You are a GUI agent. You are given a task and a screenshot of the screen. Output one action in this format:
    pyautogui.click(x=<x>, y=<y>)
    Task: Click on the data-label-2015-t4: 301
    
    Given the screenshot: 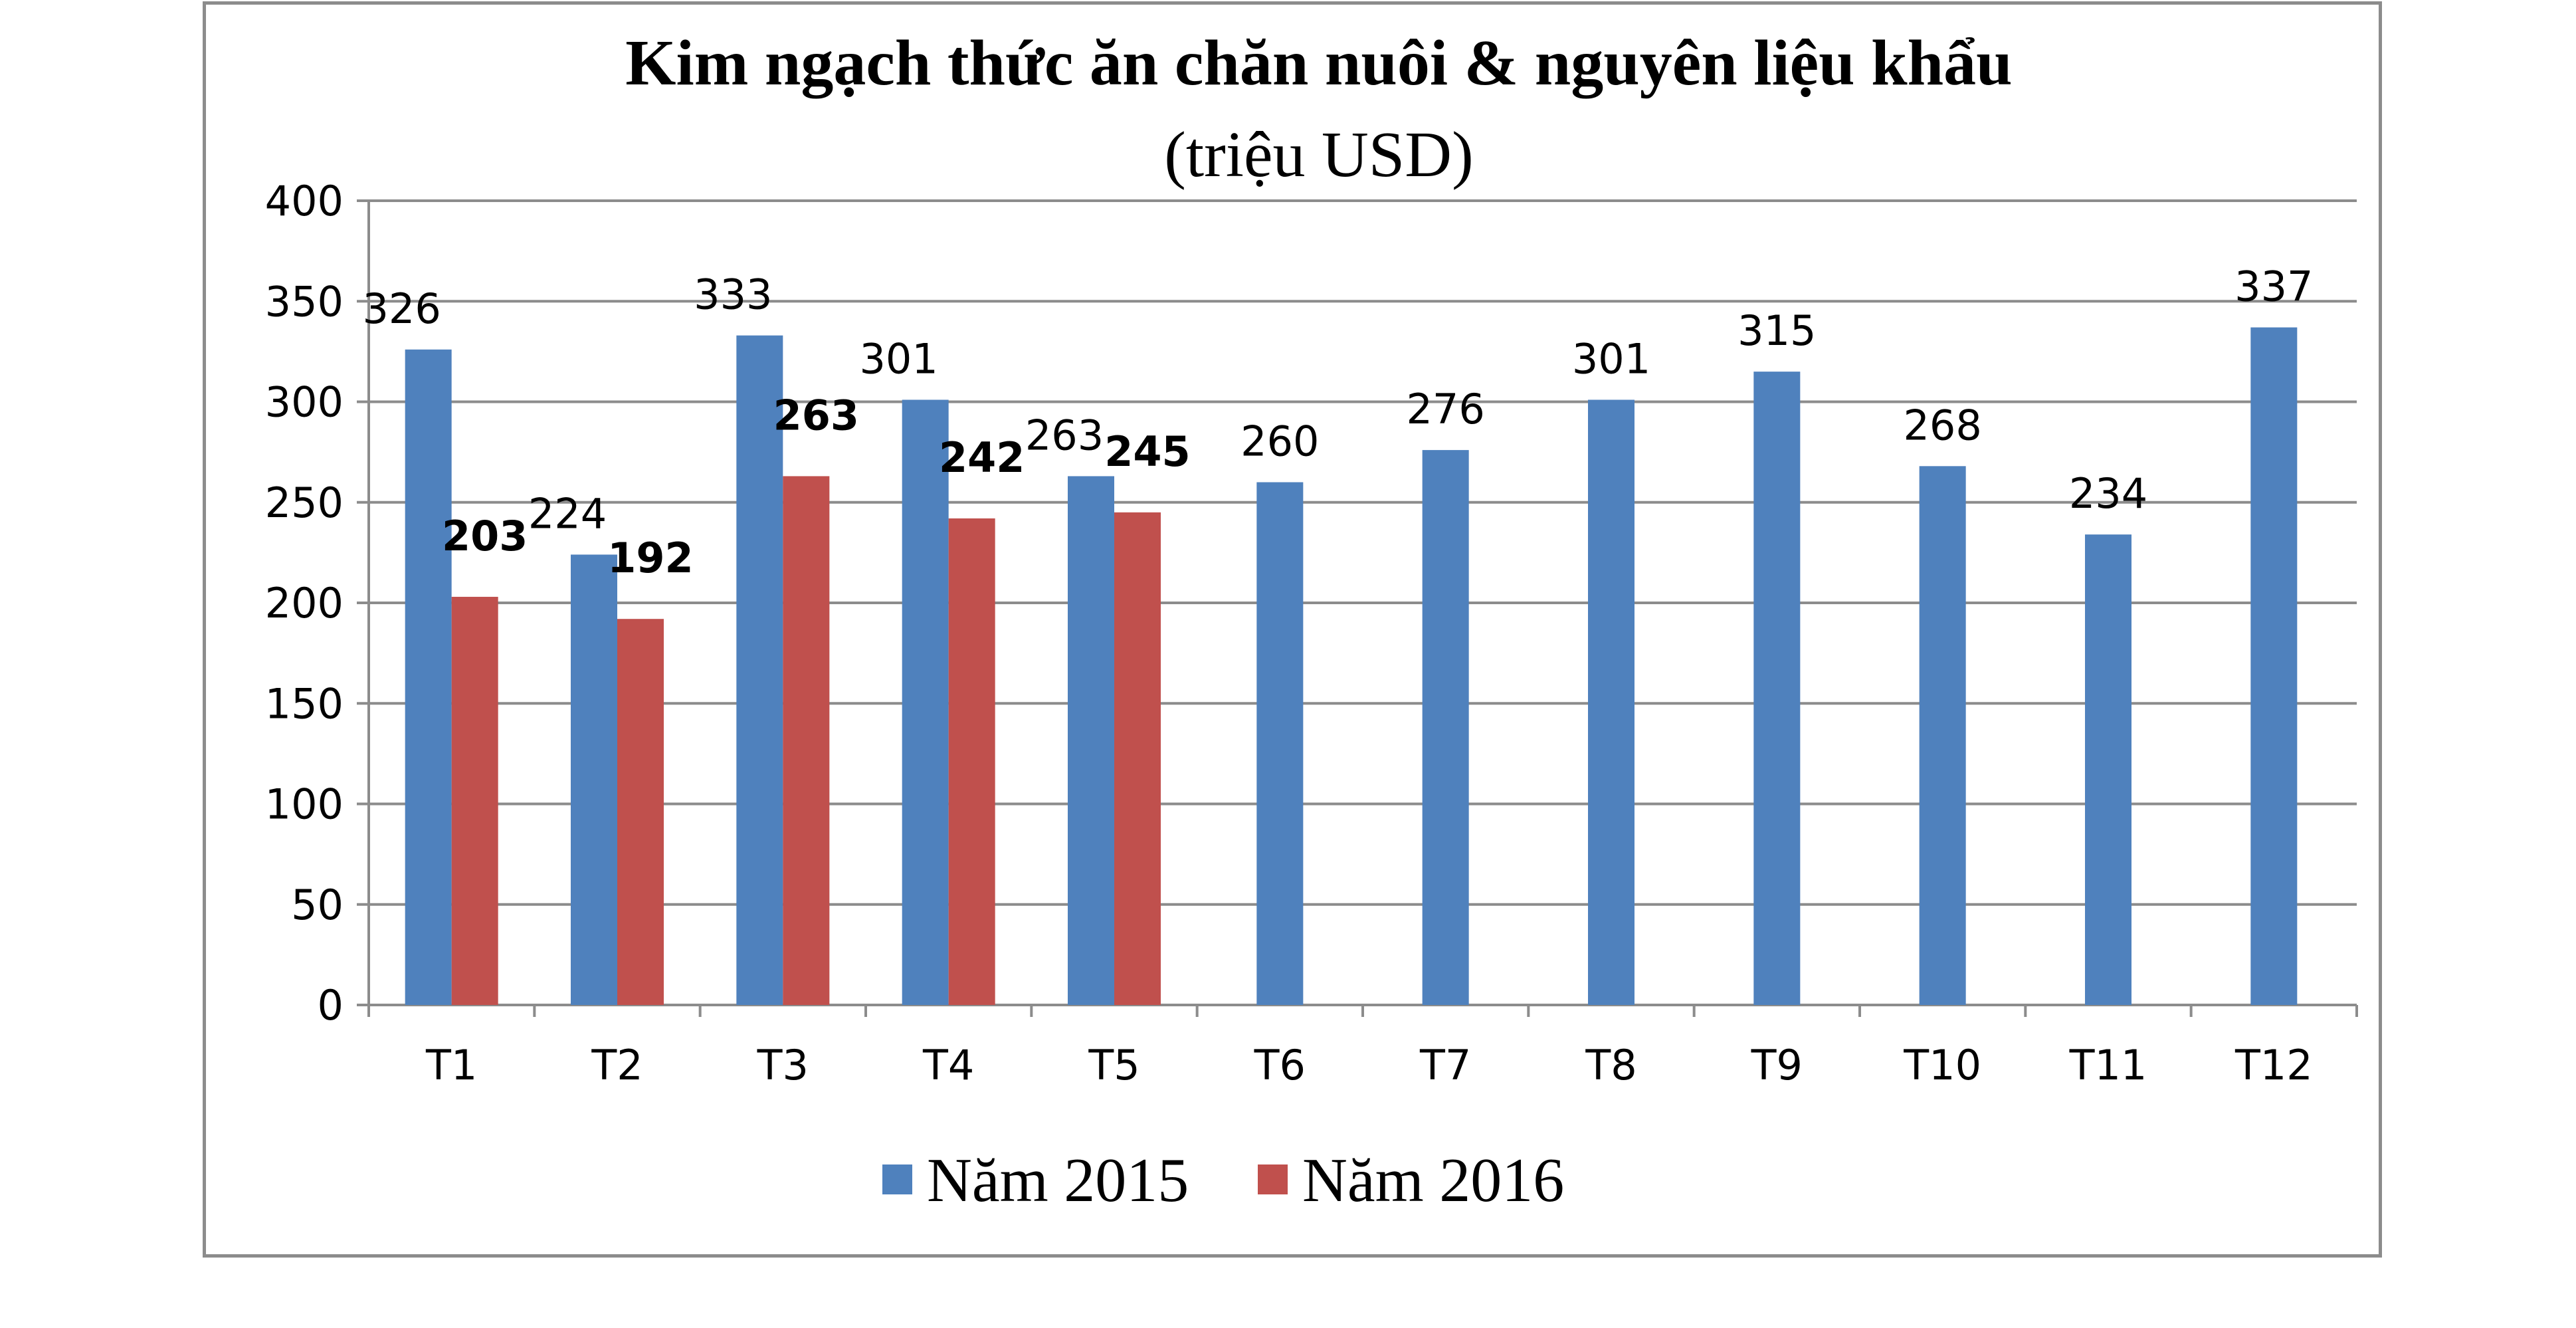 What is the action you would take?
    pyautogui.click(x=899, y=358)
    